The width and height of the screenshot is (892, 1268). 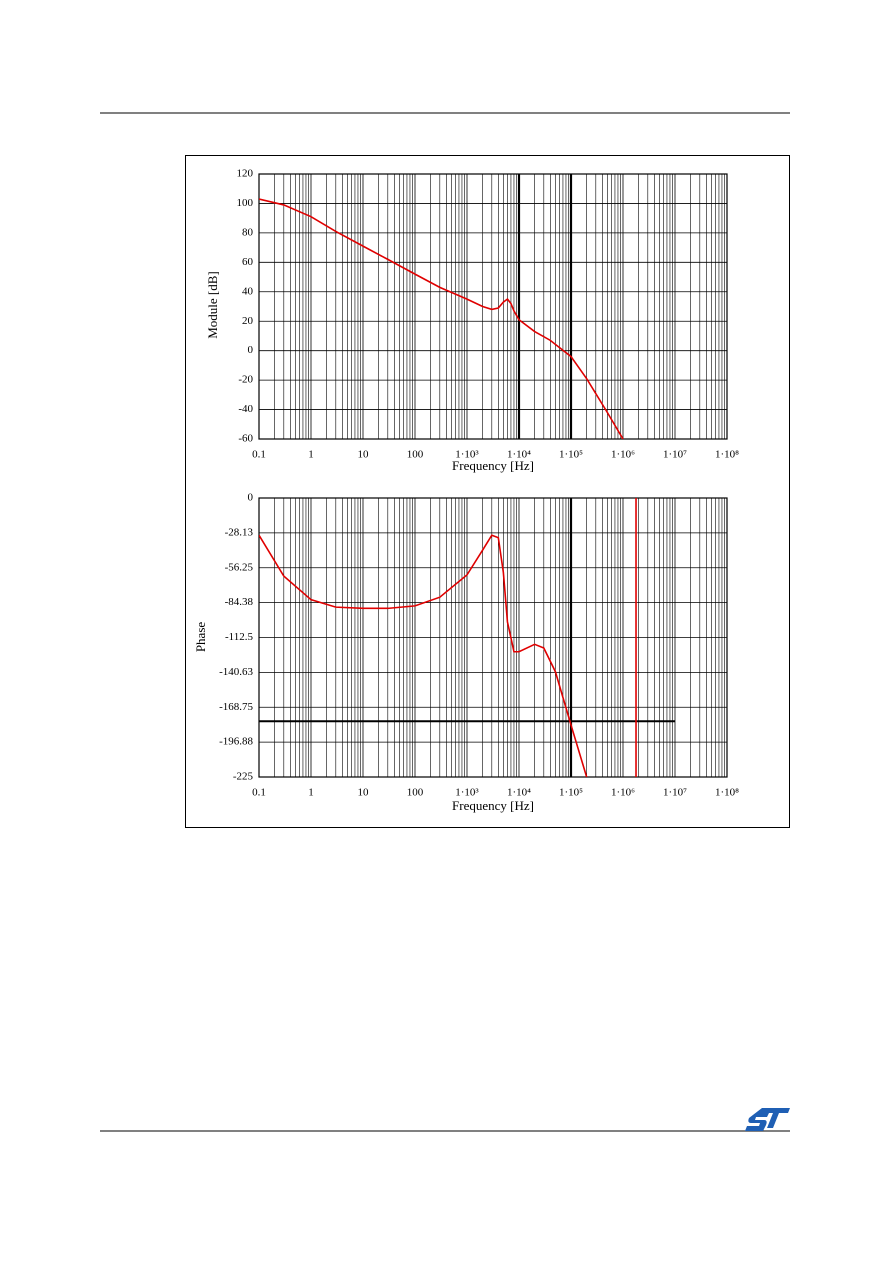 What do you see at coordinates (243, 777) in the screenshot?
I see `y-tick-label: -225` at bounding box center [243, 777].